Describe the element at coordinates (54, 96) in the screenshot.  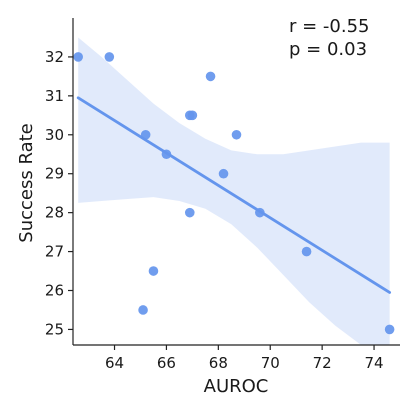
I see `y-tick-label: 31` at that location.